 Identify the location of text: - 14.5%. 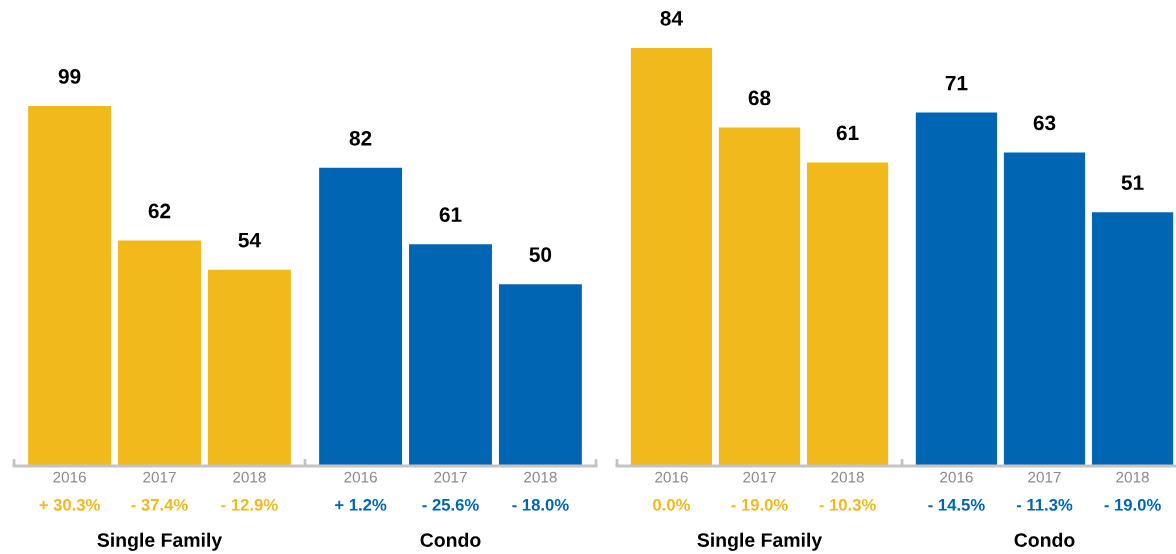
(956, 504).